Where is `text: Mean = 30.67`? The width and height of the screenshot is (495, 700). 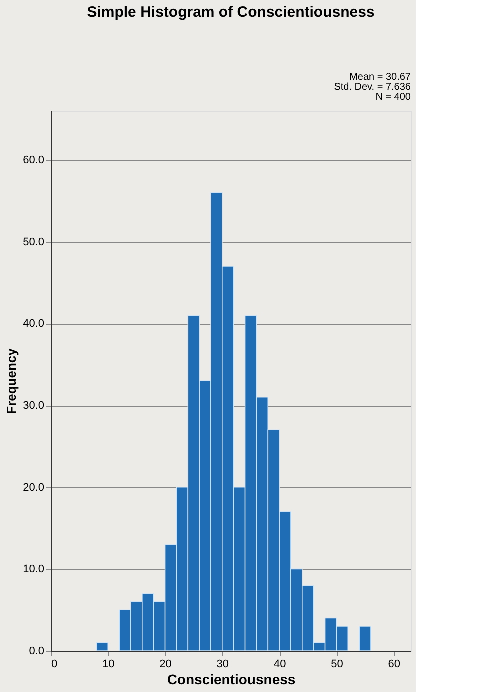 text: Mean = 30.67 is located at coordinates (381, 77).